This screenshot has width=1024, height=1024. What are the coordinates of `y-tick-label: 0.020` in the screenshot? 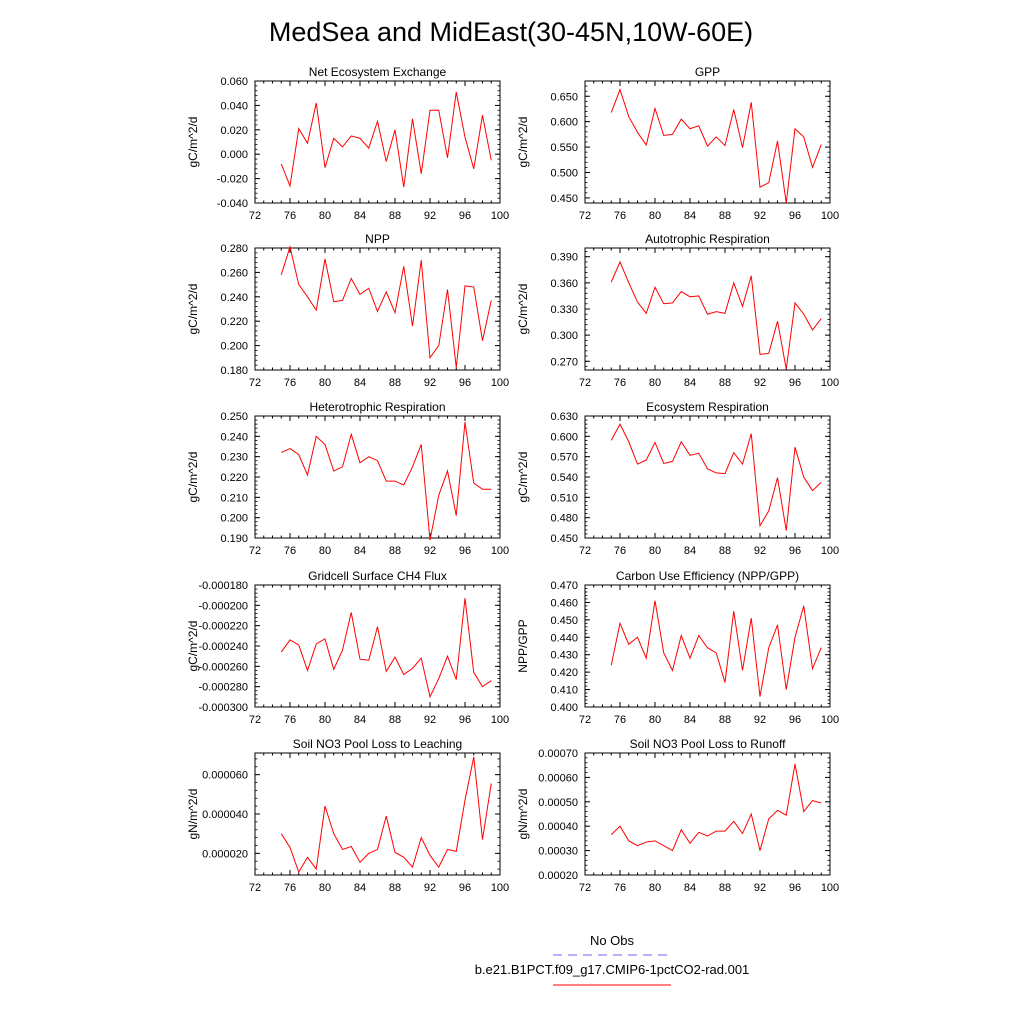 It's located at (234, 131).